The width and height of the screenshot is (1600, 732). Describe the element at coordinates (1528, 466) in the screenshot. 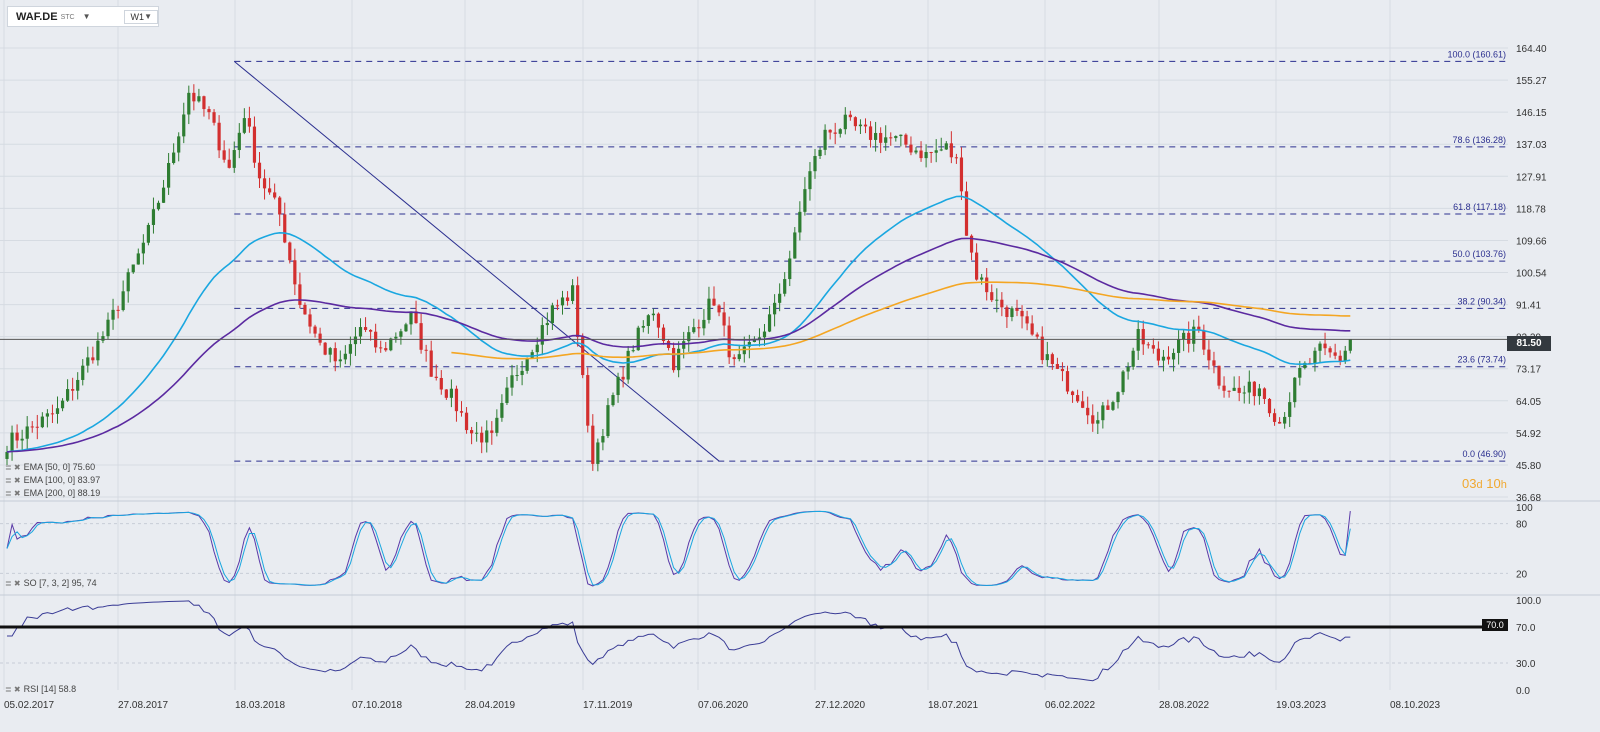

I see `price-axis-label: 45.80` at that location.